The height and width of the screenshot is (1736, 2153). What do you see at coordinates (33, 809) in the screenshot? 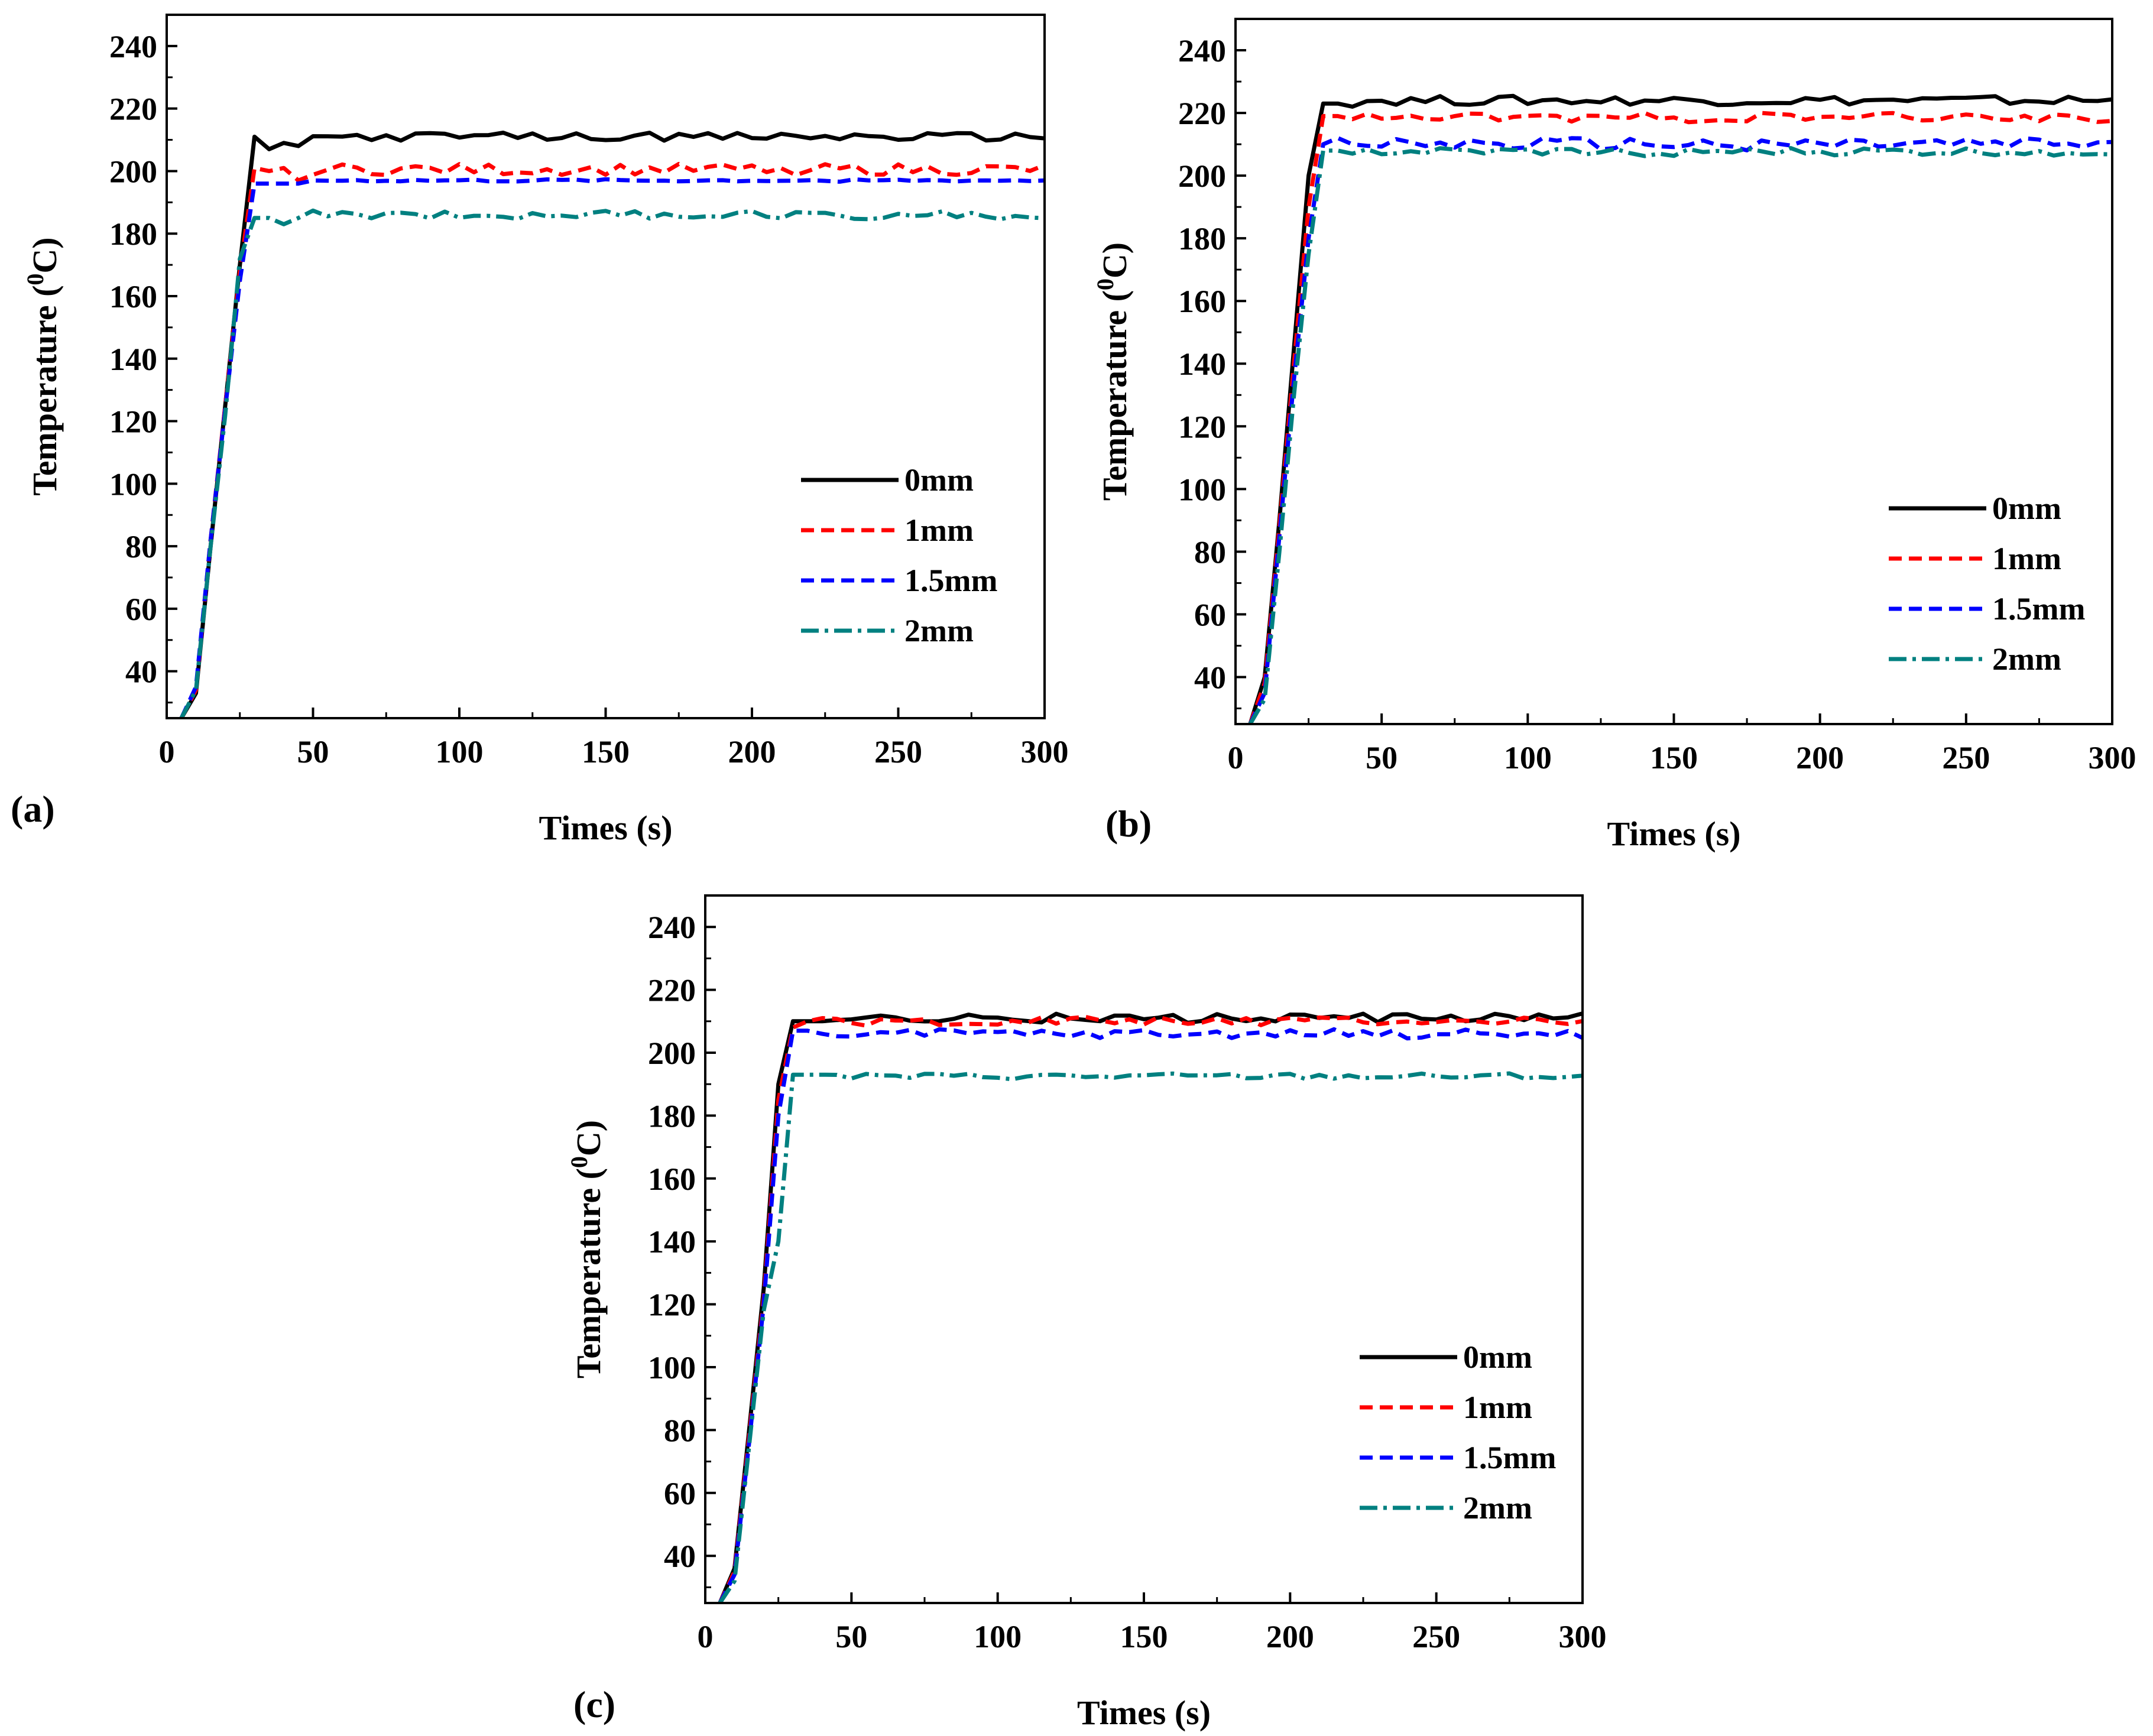
I see `panel-label: (a)` at bounding box center [33, 809].